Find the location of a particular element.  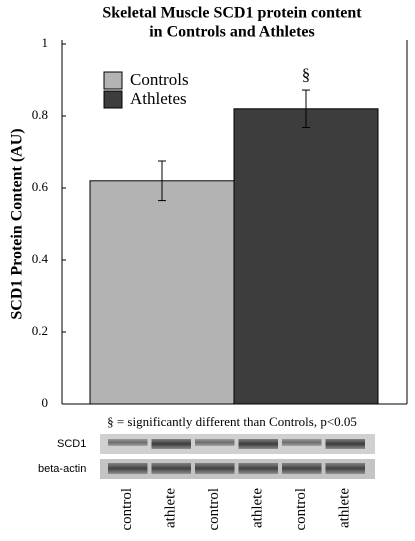

blot-row-label: beta-actin is located at coordinates (62, 469).